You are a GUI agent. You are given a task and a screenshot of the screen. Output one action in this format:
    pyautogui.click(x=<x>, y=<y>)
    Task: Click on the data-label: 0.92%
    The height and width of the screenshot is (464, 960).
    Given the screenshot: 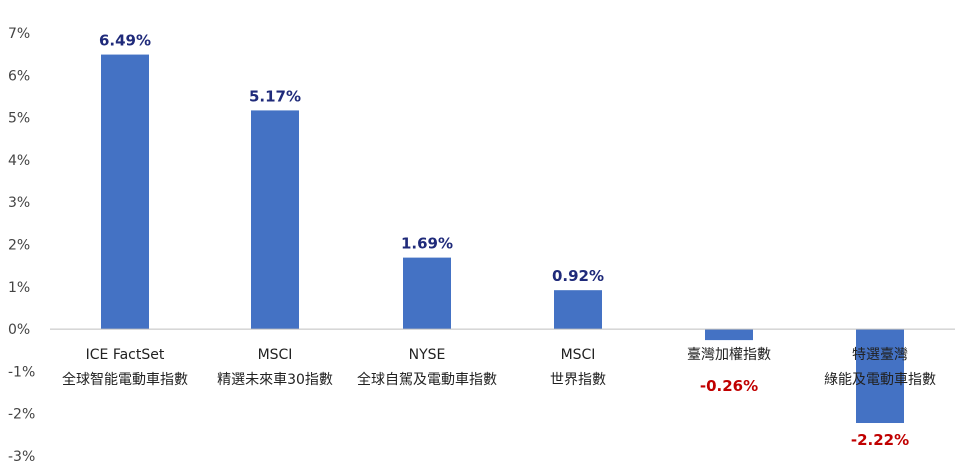 What is the action you would take?
    pyautogui.click(x=578, y=276)
    